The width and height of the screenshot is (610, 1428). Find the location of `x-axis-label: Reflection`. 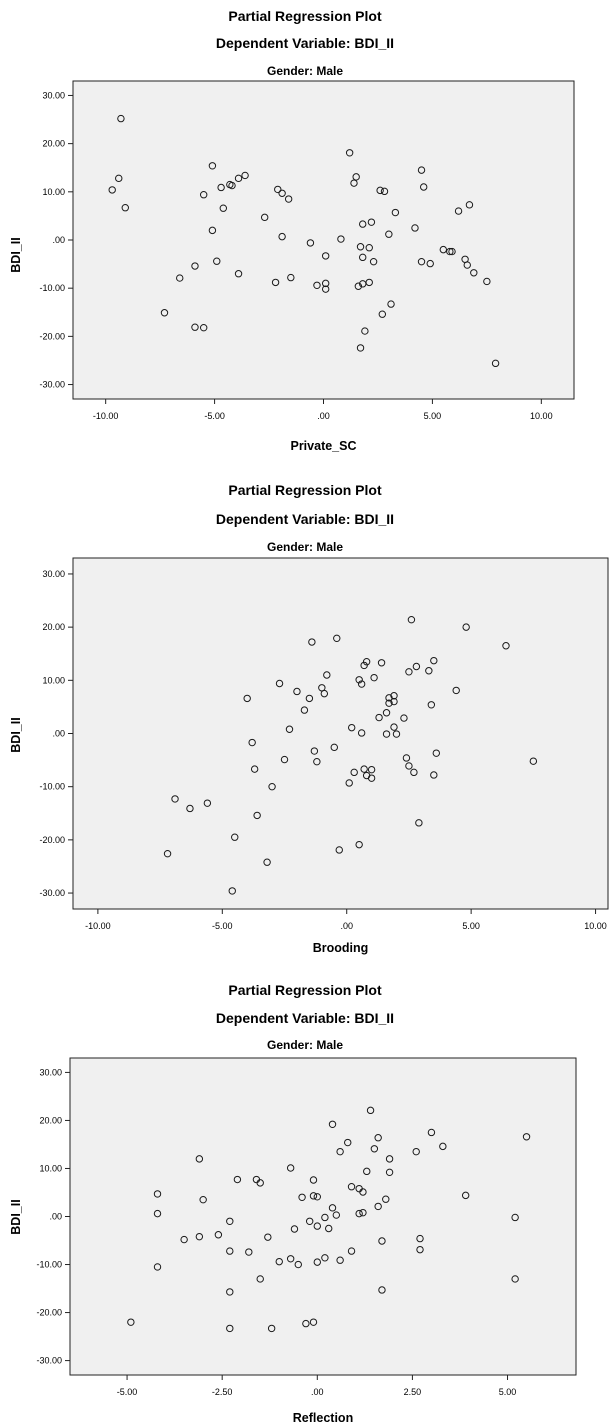

x-axis-label: Reflection is located at coordinates (323, 1418).